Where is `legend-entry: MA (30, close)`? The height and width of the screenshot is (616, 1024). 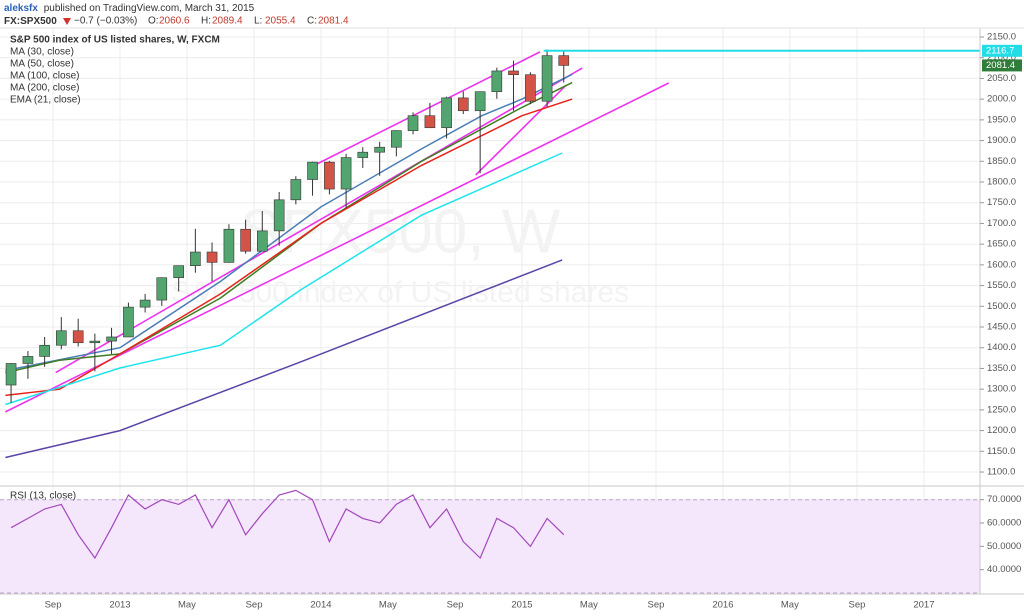 legend-entry: MA (30, close) is located at coordinates (42, 52).